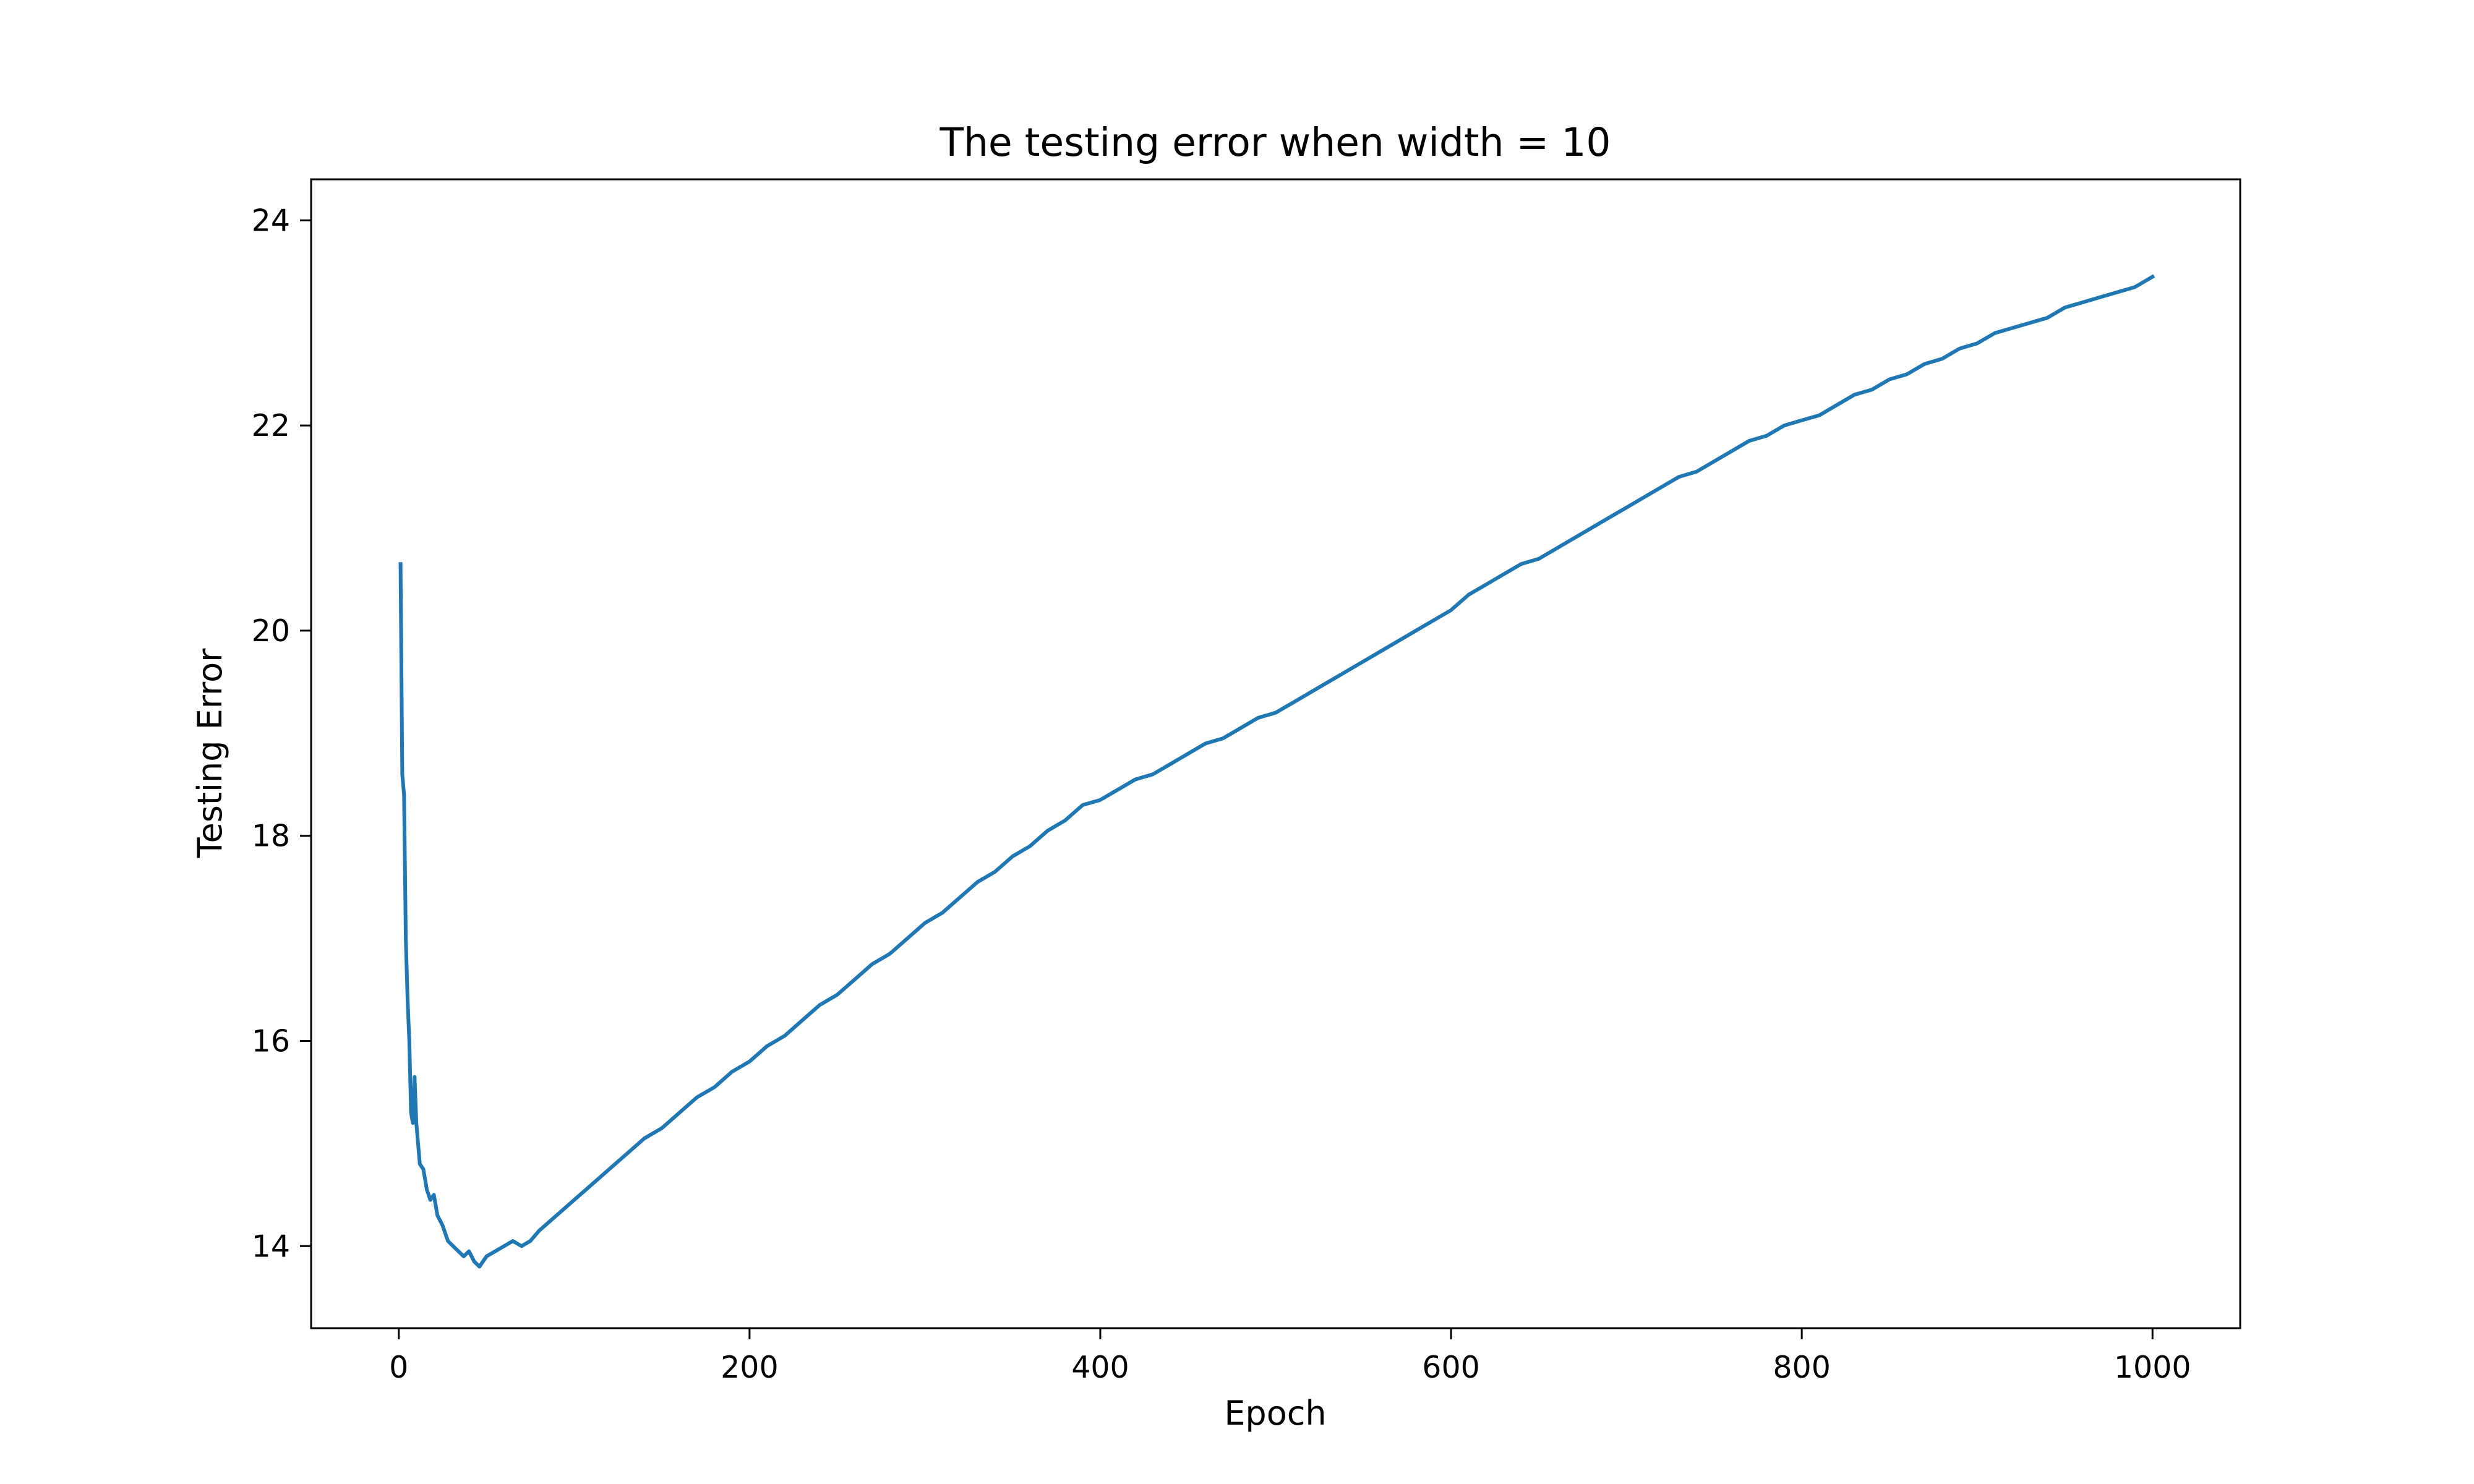 The image size is (2474, 1484). Describe the element at coordinates (1275, 142) in the screenshot. I see `chart-title: The testing error when width = 10` at that location.